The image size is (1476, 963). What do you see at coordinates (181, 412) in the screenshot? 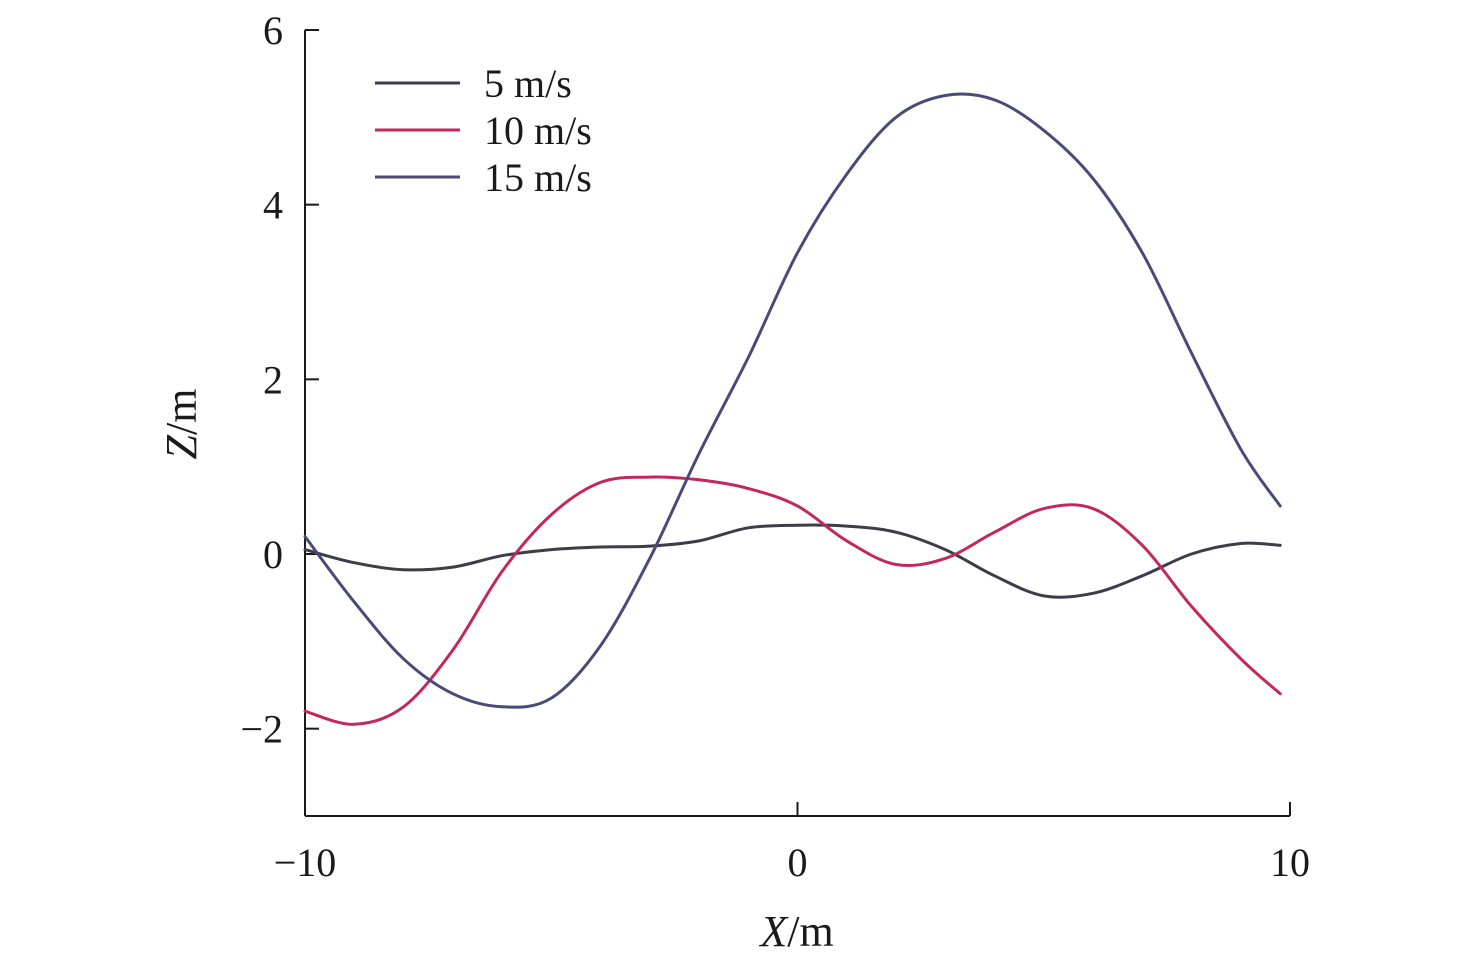
I see `y-axis-label-unit: /m` at bounding box center [181, 412].